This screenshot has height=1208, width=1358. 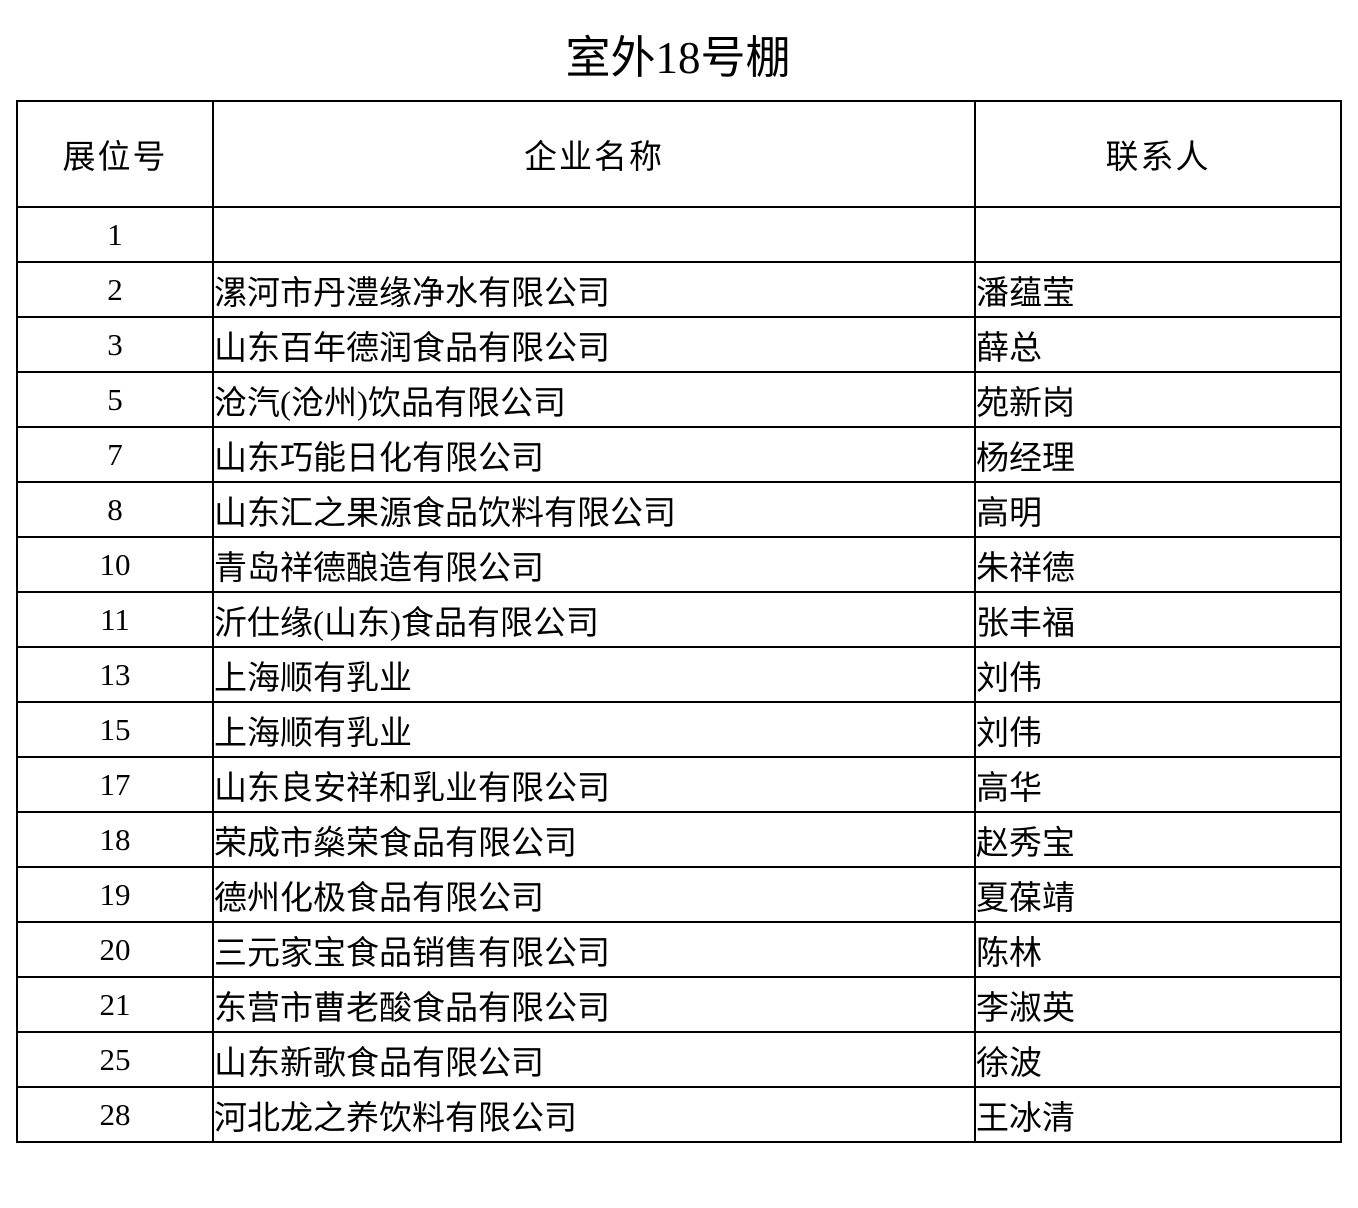 What do you see at coordinates (594, 1059) in the screenshot?
I see `cell-company-name: 山东新歌食品有限公司` at bounding box center [594, 1059].